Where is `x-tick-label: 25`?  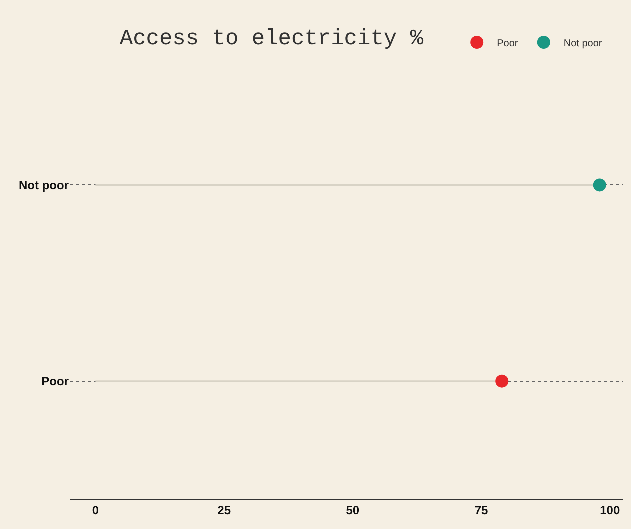 x-tick-label: 25 is located at coordinates (225, 511).